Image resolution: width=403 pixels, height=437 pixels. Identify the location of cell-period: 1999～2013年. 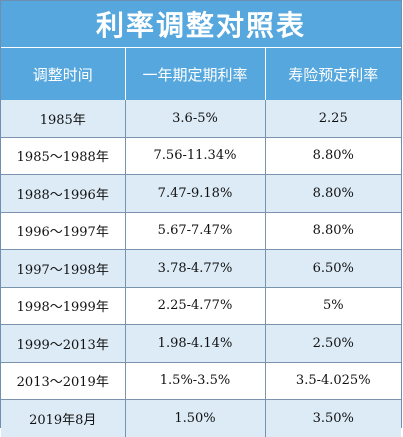
(63, 343).